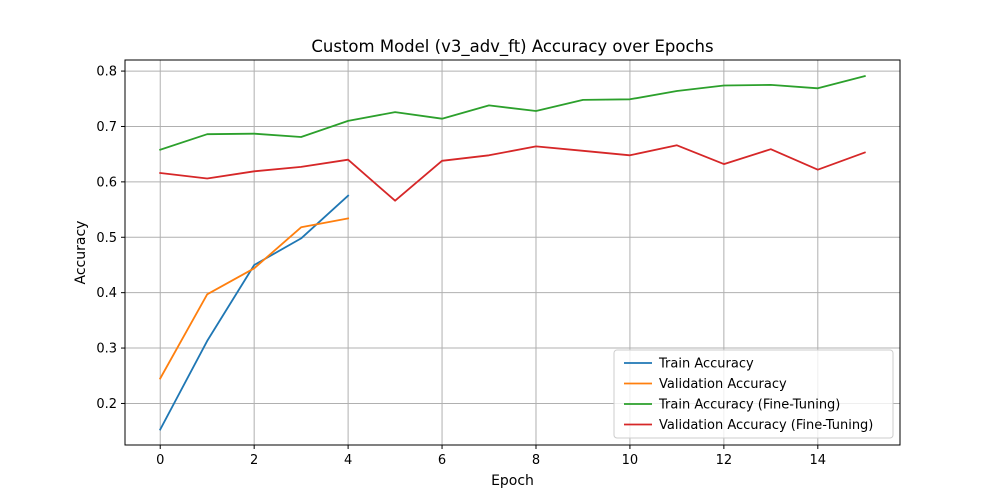 The height and width of the screenshot is (500, 1000). I want to click on x-tick-label: 4, so click(348, 460).